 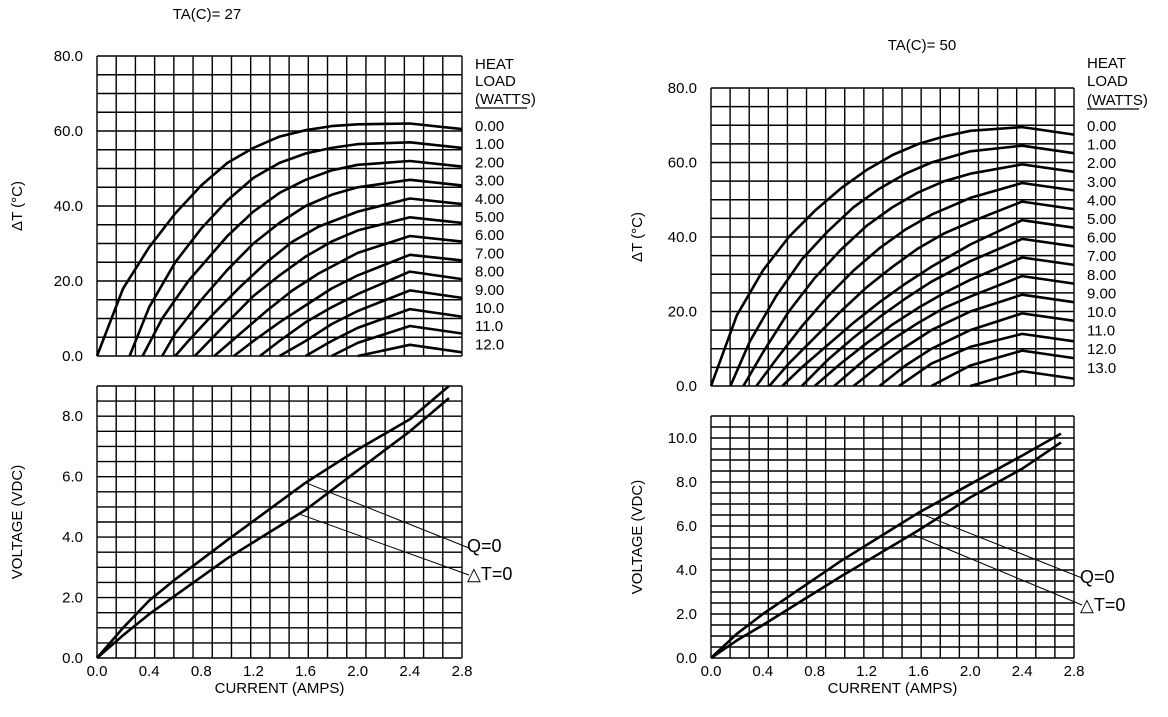 What do you see at coordinates (207, 14) in the screenshot?
I see `chart-title: TA(C)= 27` at bounding box center [207, 14].